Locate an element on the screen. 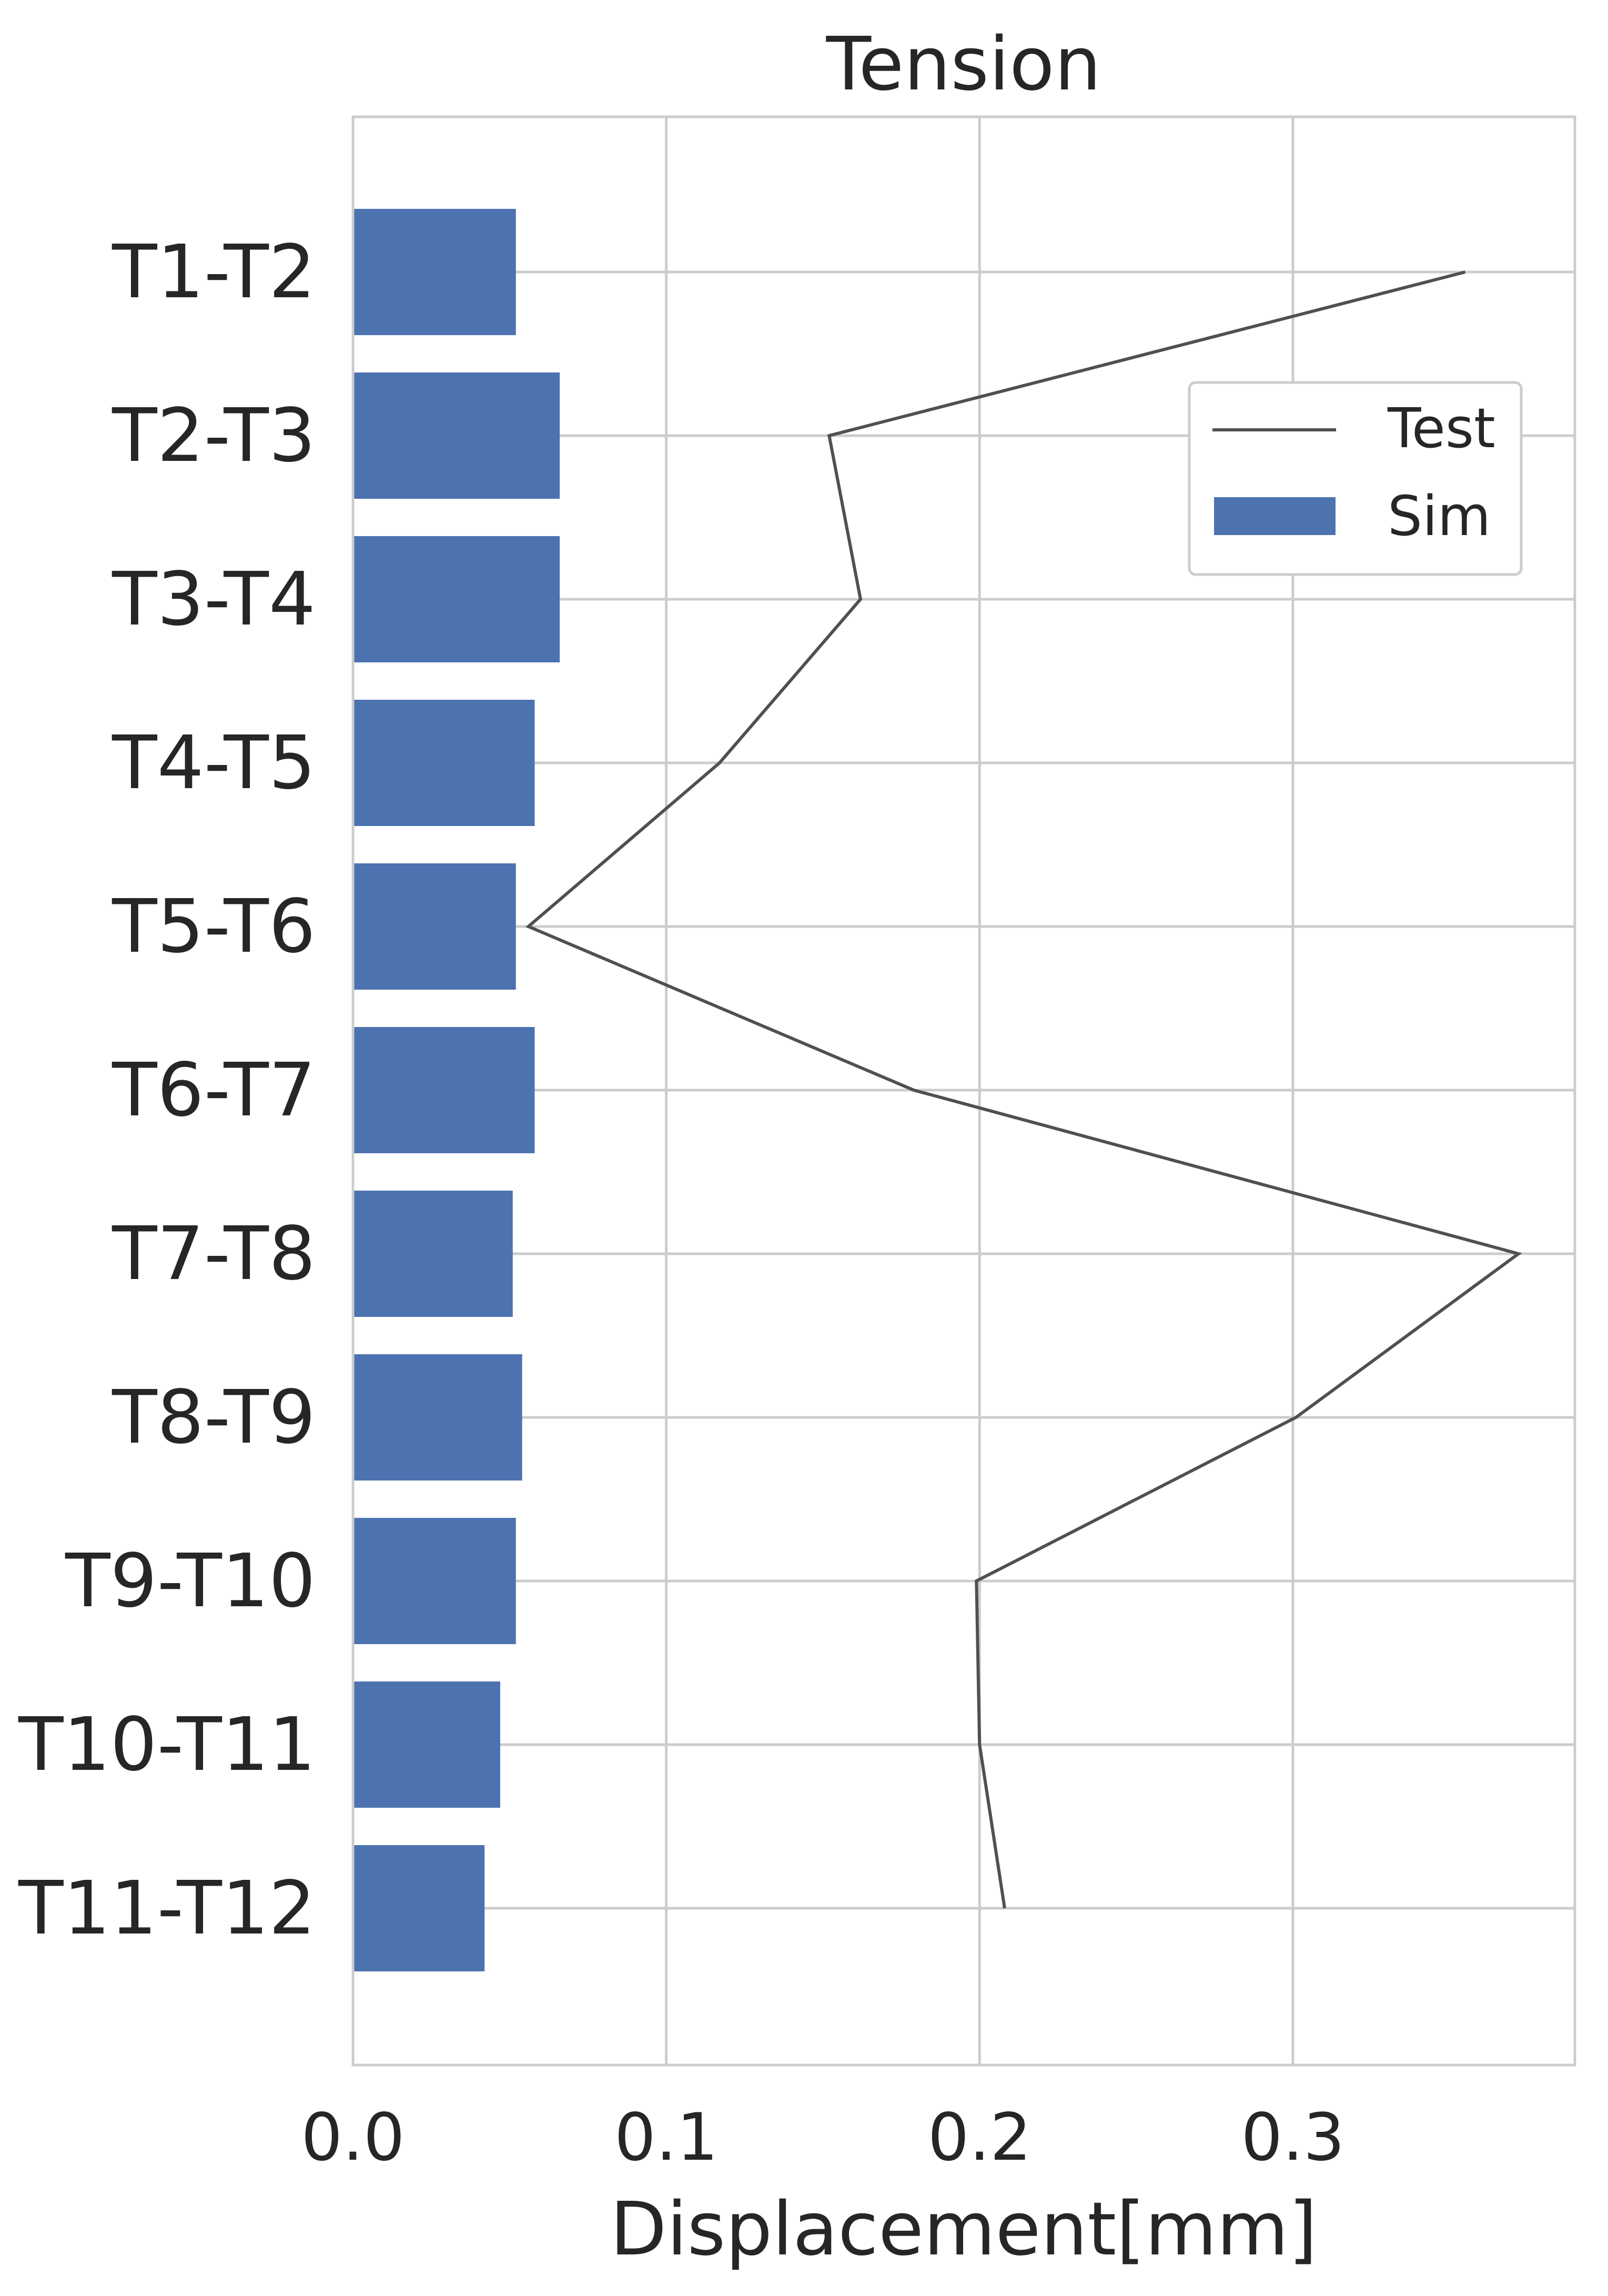  x-tick-label: 0.3 is located at coordinates (1292, 2138).